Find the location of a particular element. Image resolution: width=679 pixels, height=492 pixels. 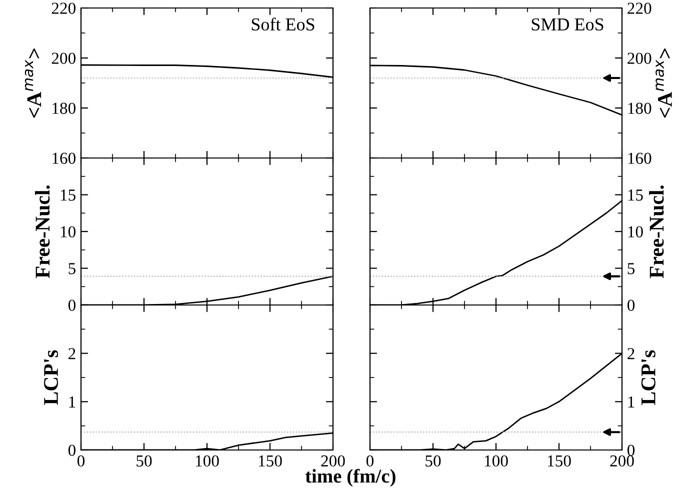

annotation: Soft EoS is located at coordinates (283, 24).